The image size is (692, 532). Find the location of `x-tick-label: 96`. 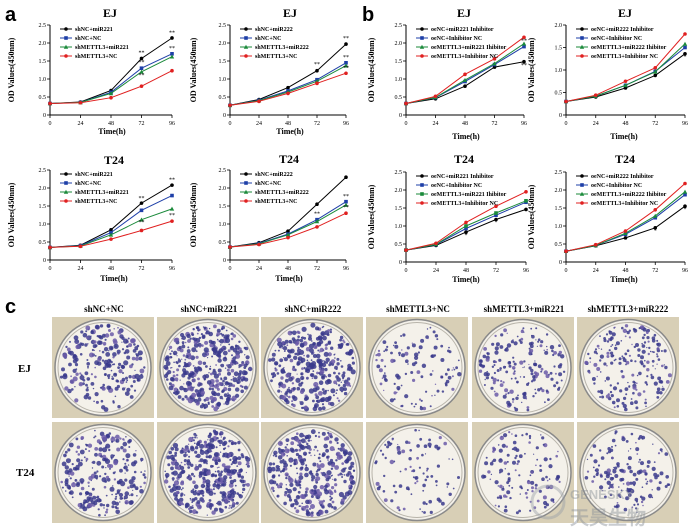

x-tick-label: 96 is located at coordinates (346, 124).